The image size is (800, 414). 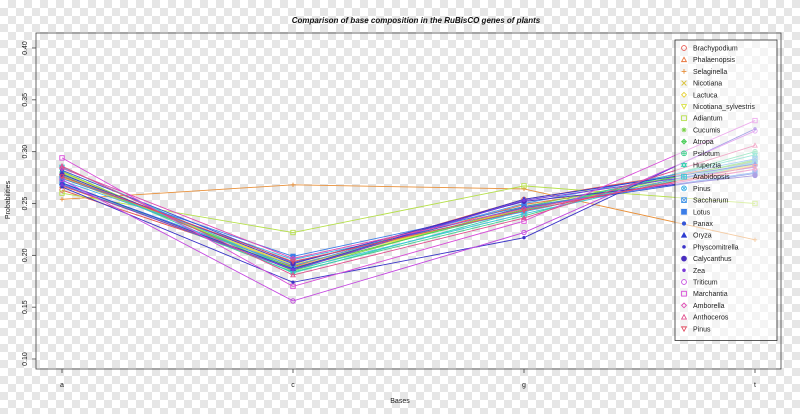 What do you see at coordinates (711, 318) in the screenshot?
I see `legend-label: Anthoceros` at bounding box center [711, 318].